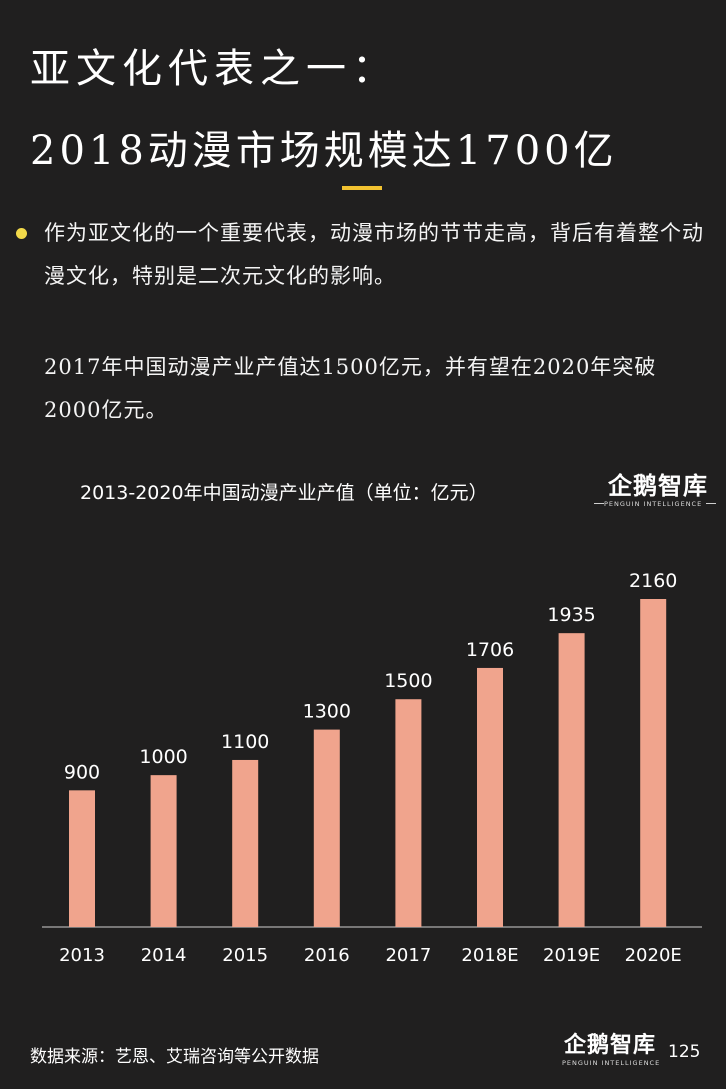 This screenshot has height=1089, width=726. What do you see at coordinates (327, 955) in the screenshot?
I see `x-tick-label-2016: 2016` at bounding box center [327, 955].